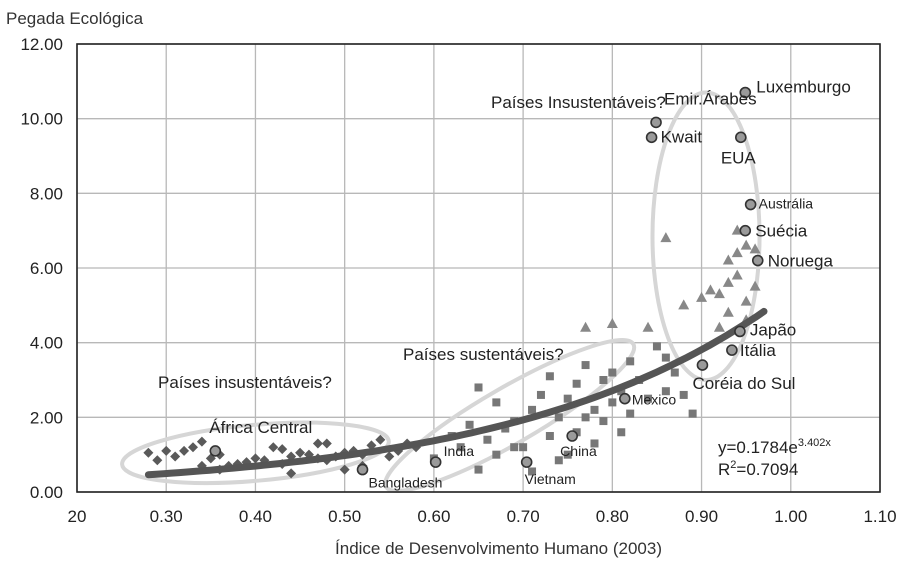 This screenshot has height=561, width=901. Describe the element at coordinates (801, 261) in the screenshot. I see `country-label: Noruega` at that location.